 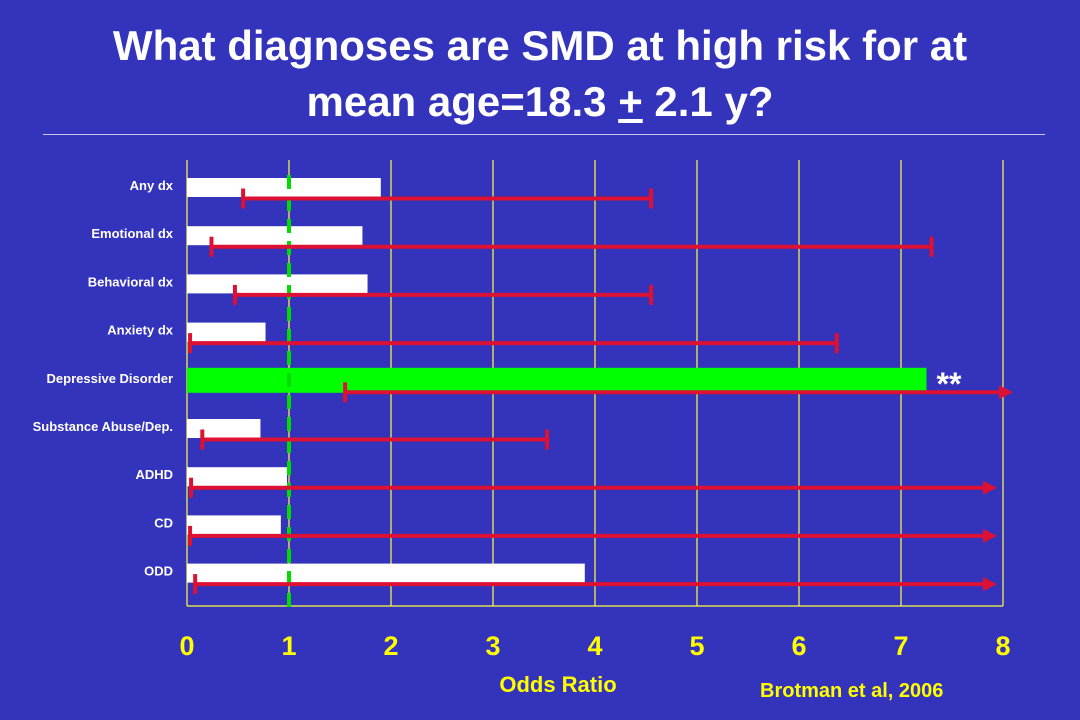 What do you see at coordinates (492, 646) in the screenshot?
I see `x-tick-label: 3` at bounding box center [492, 646].